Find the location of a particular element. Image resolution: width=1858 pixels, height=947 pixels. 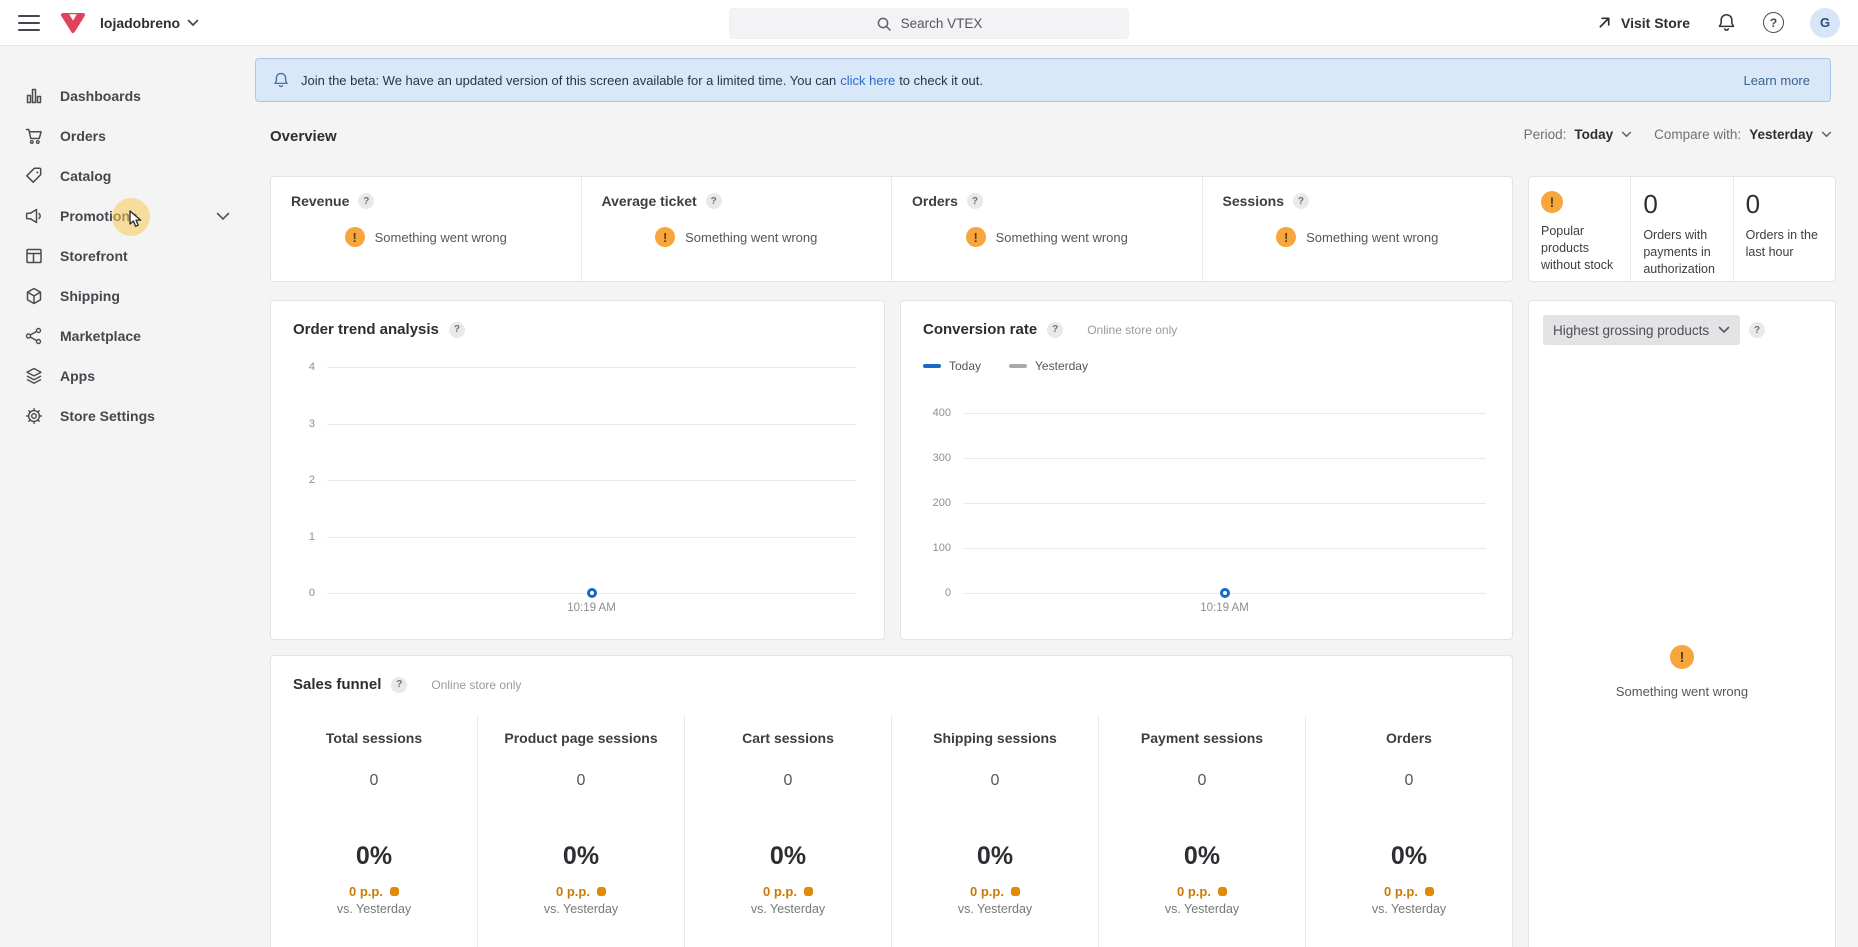

sidebar-item-catalog: Catalog is located at coordinates (126, 176).